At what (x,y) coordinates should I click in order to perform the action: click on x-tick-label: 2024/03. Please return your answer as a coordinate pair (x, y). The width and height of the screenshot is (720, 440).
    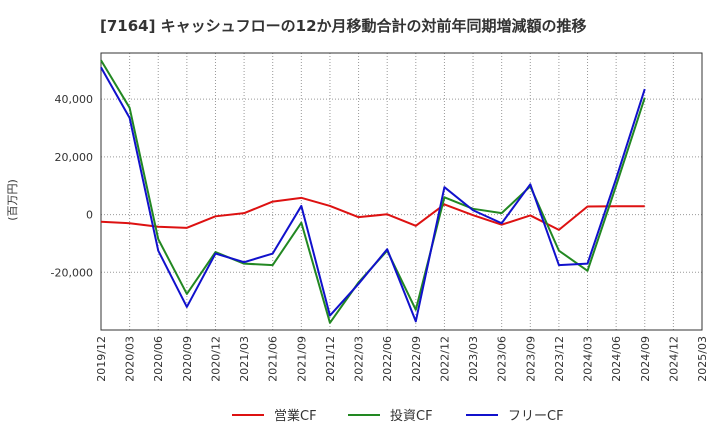
    Looking at the image, I should click on (588, 359).